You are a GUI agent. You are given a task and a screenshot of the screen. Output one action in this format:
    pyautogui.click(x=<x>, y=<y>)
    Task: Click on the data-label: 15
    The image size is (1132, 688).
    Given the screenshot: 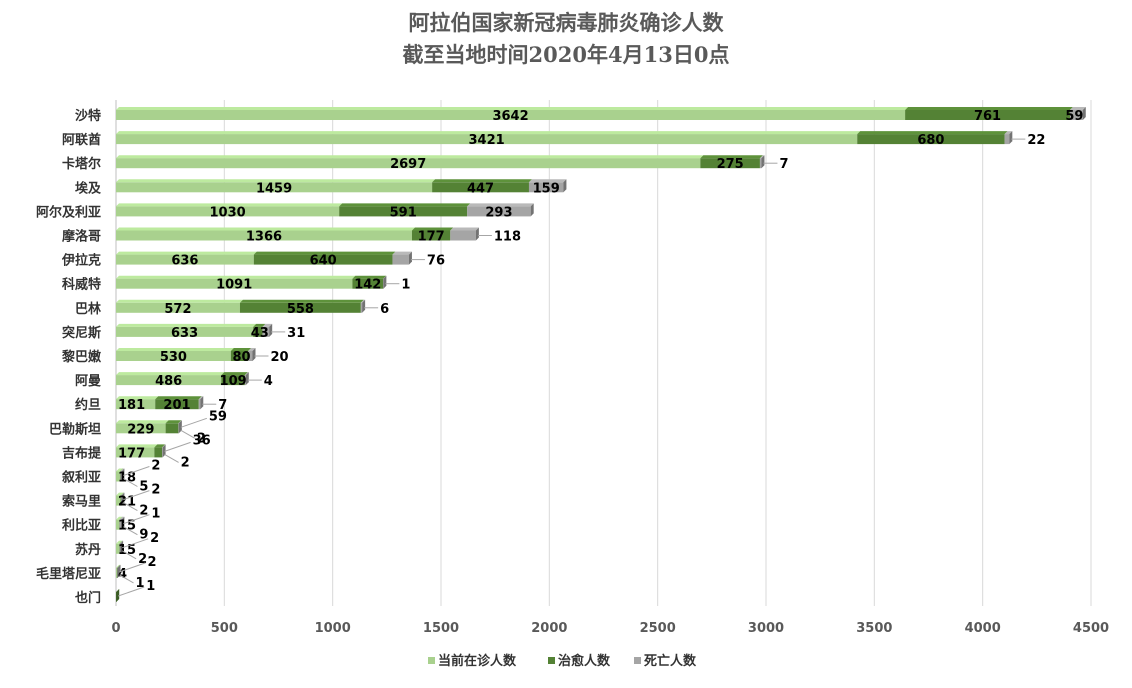 What is the action you would take?
    pyautogui.click(x=127, y=550)
    